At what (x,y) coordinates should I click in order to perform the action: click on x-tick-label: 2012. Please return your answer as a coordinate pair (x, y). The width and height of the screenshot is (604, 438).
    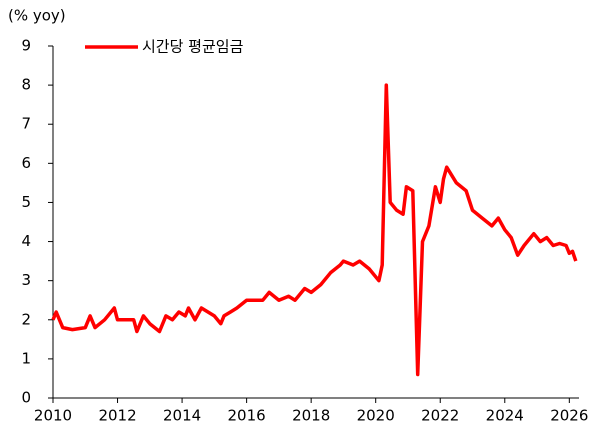
    Looking at the image, I should click on (117, 416).